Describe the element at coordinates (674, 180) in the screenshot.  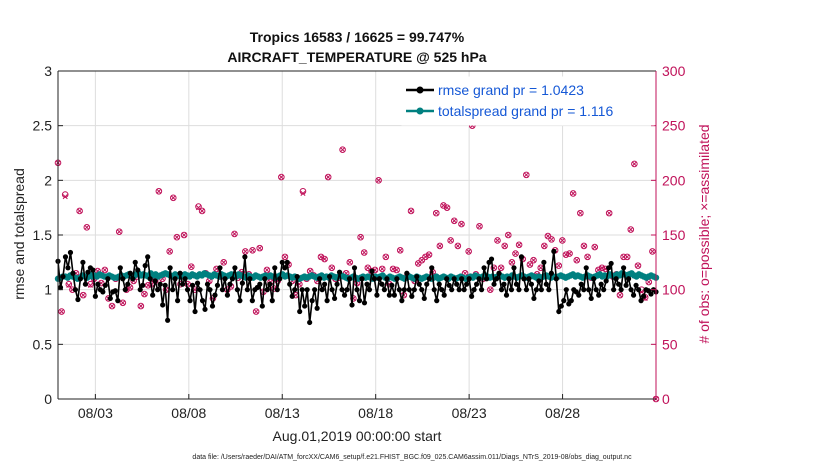
I see `y-right-tick-label: 200` at that location.